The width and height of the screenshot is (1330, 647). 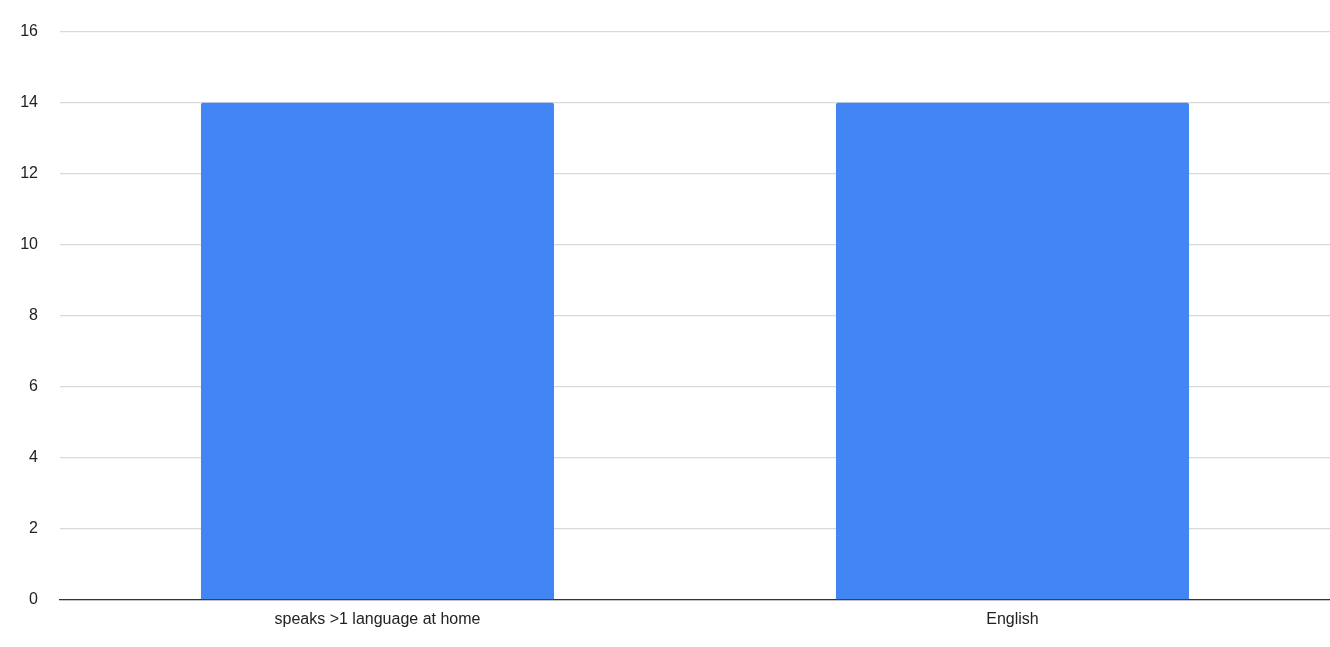 I want to click on y-tick-label: 10, so click(x=29, y=244).